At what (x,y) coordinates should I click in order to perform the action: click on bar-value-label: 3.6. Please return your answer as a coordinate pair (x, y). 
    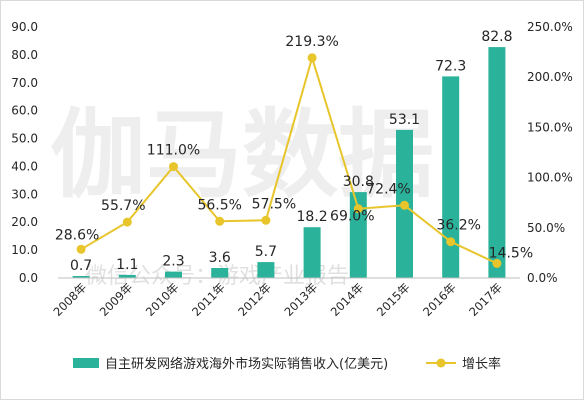
    Looking at the image, I should click on (220, 258).